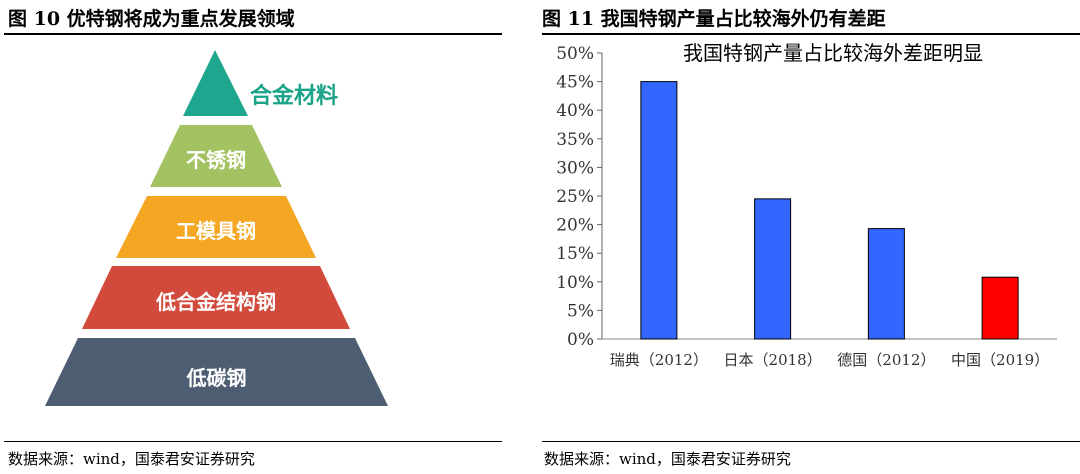  What do you see at coordinates (829, 360) in the screenshot?
I see `x-axis-labels: 瑞典（2012） 日本（2018） 德国（2012） 中国（2019）` at bounding box center [829, 360].